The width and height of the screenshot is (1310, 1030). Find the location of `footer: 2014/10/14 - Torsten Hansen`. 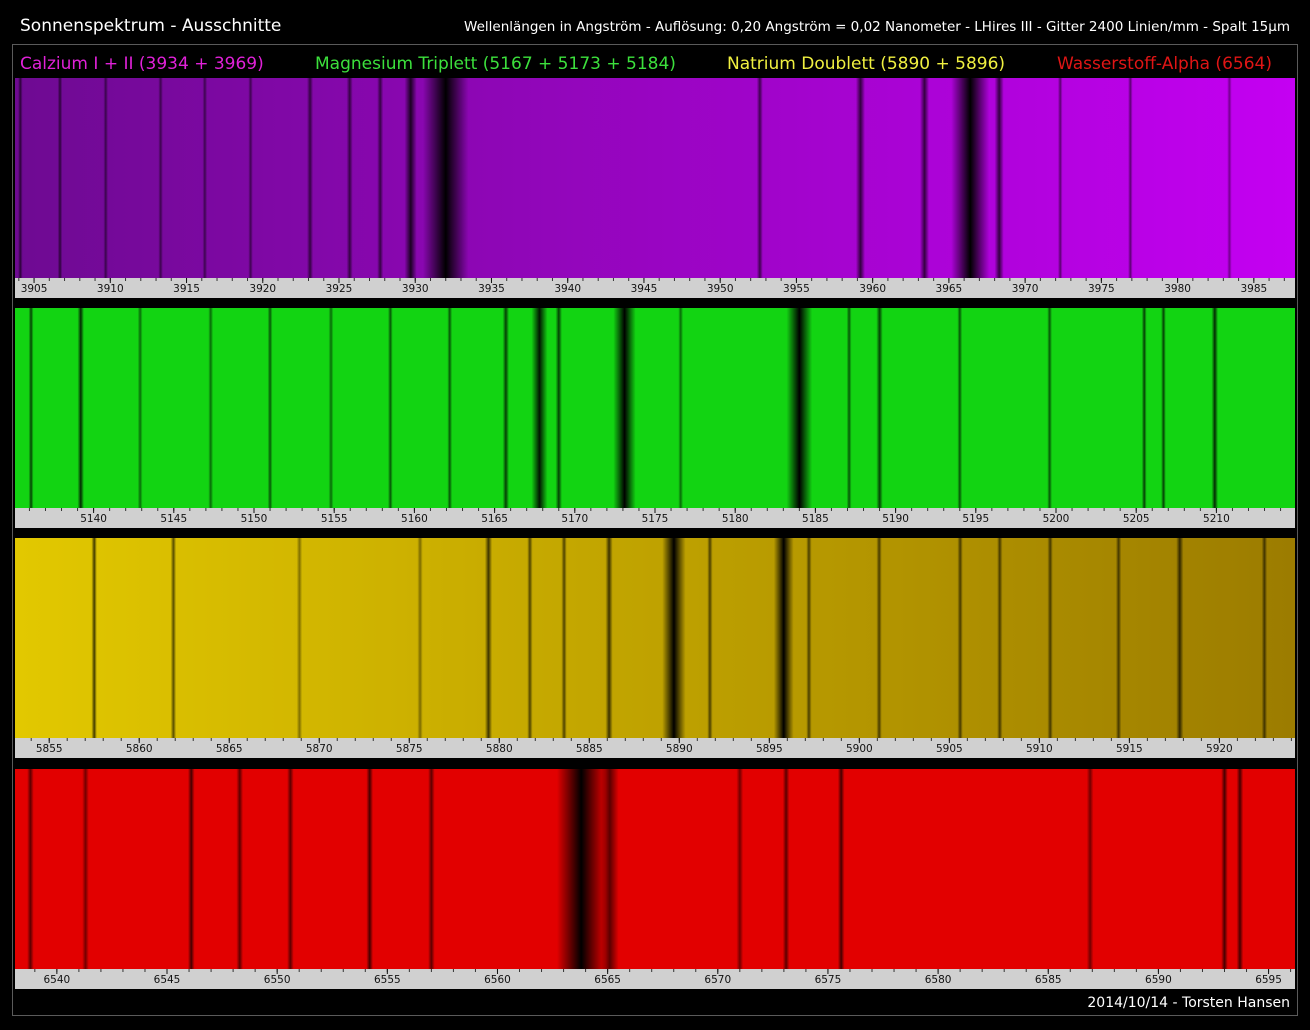

footer: 2014/10/14 - Torsten Hansen is located at coordinates (1188, 1003).